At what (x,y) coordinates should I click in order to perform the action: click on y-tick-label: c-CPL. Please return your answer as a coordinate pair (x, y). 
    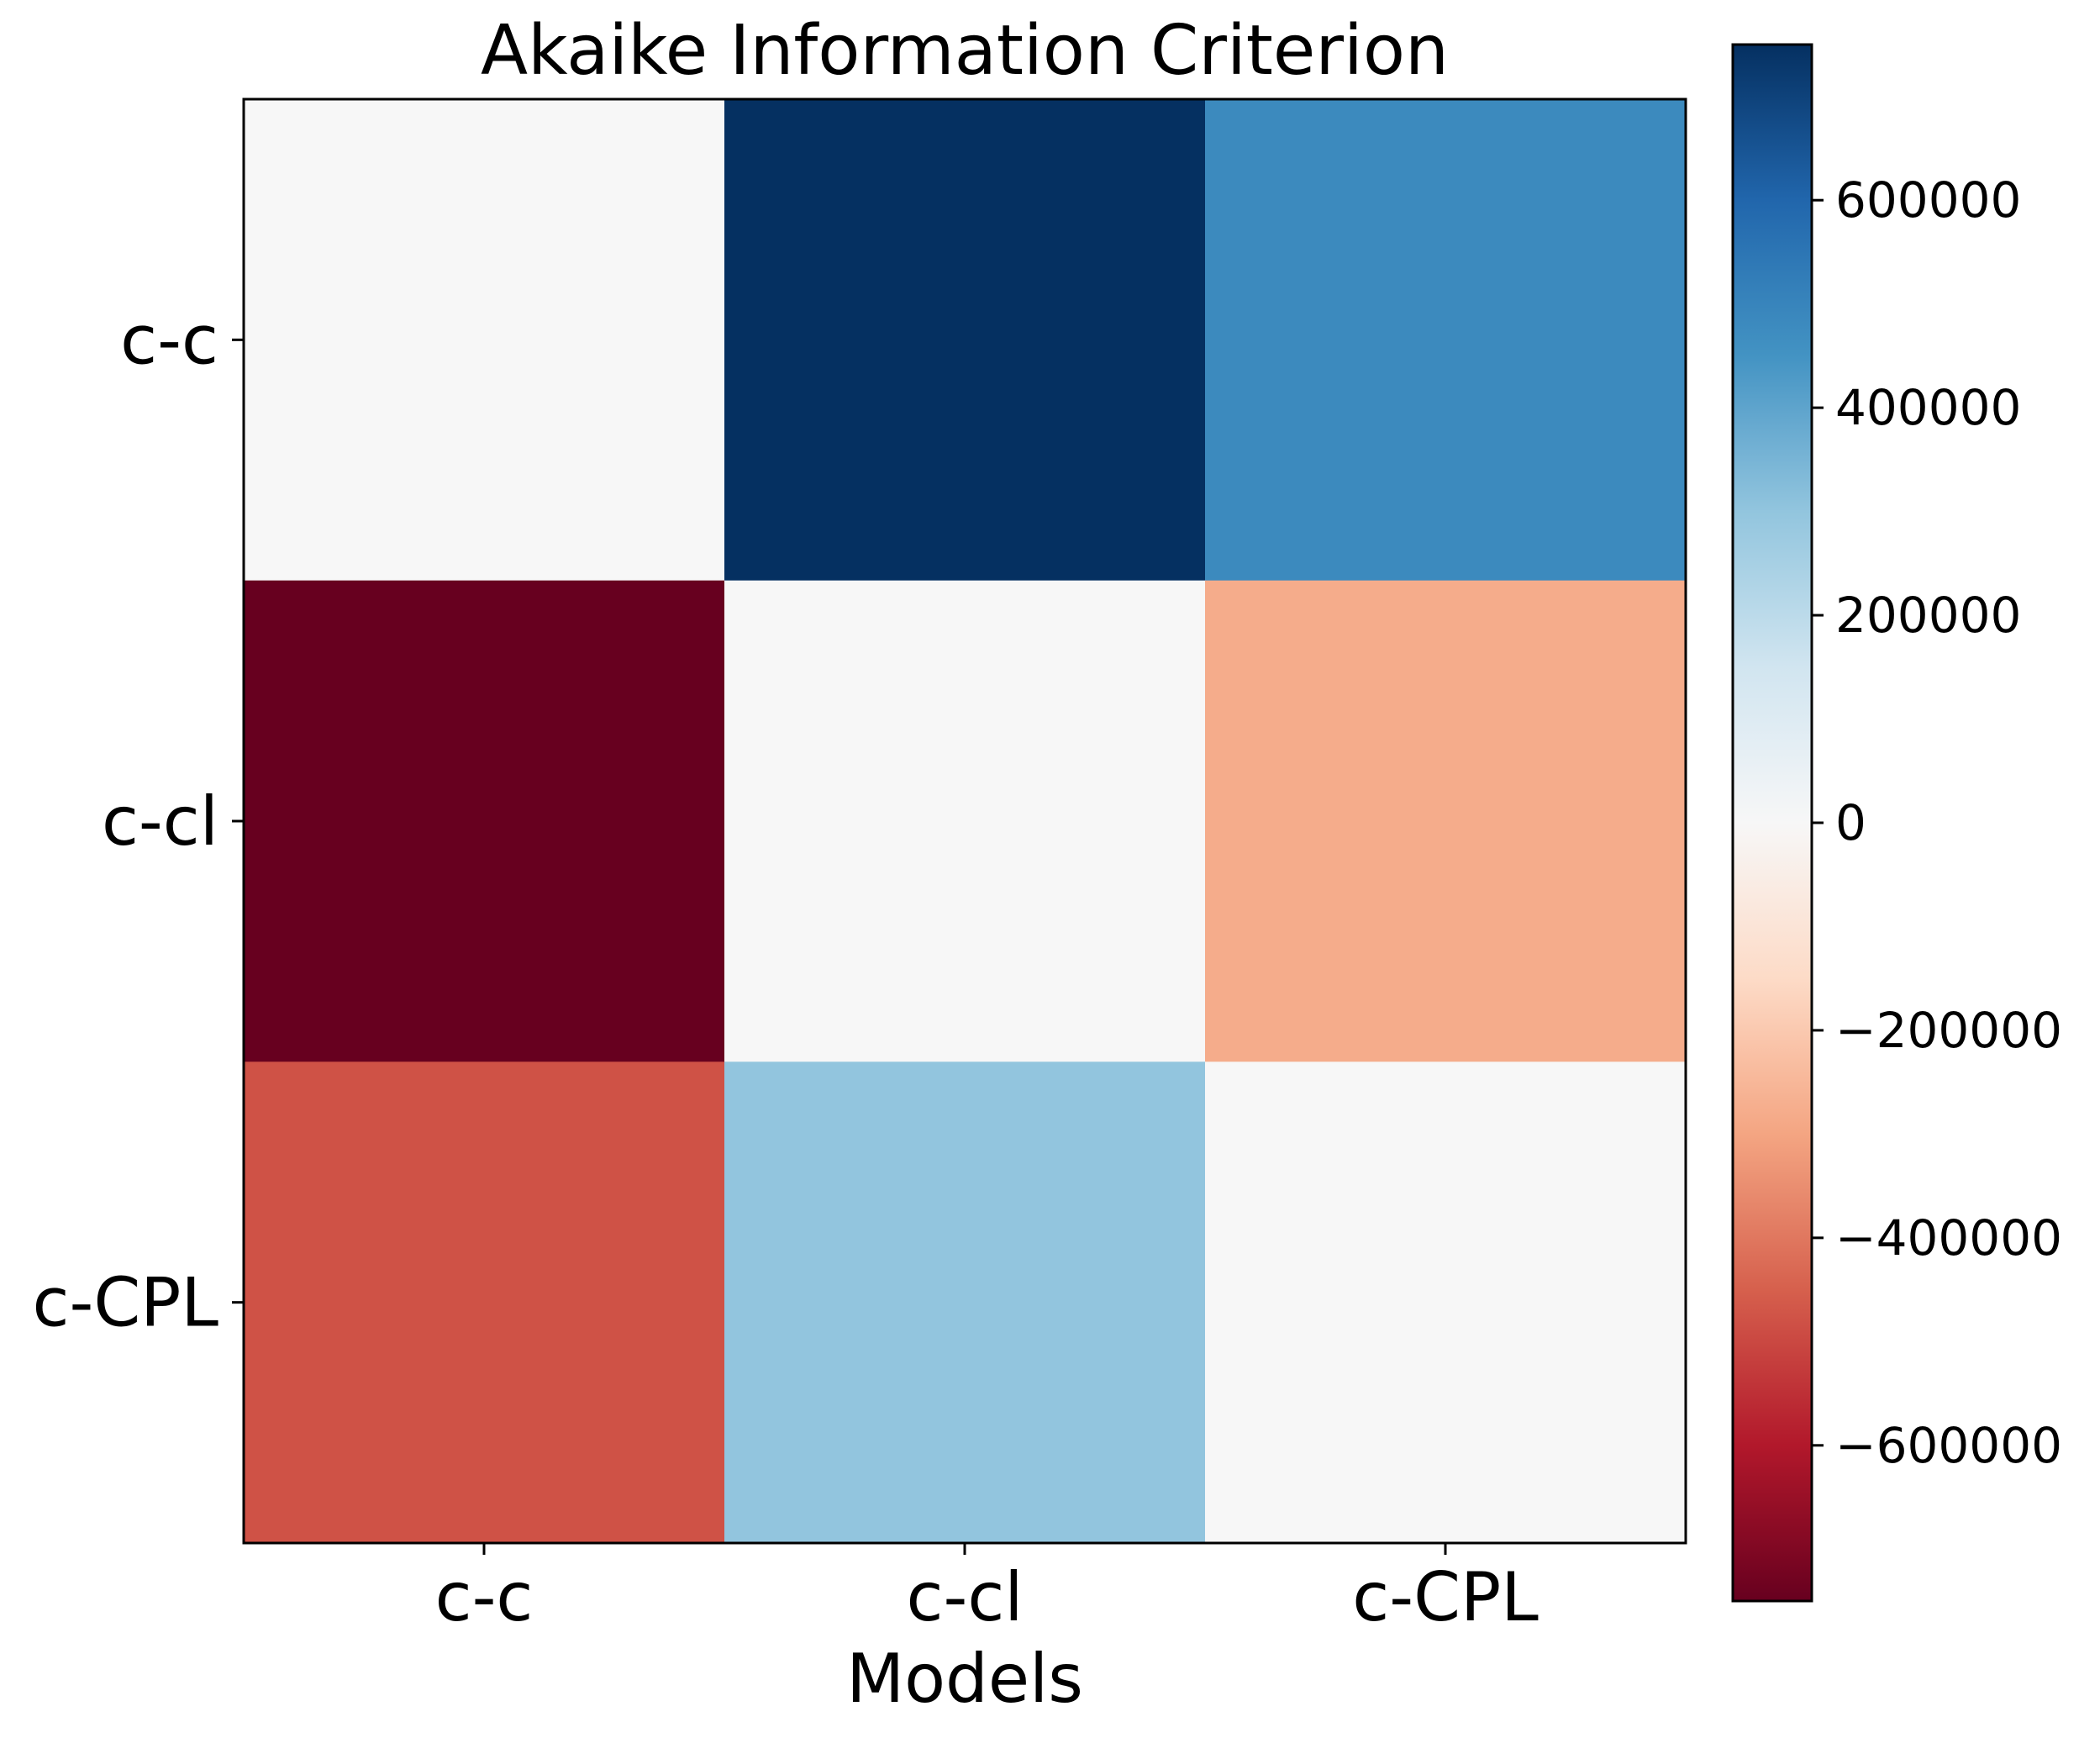
    Looking at the image, I should click on (125, 1303).